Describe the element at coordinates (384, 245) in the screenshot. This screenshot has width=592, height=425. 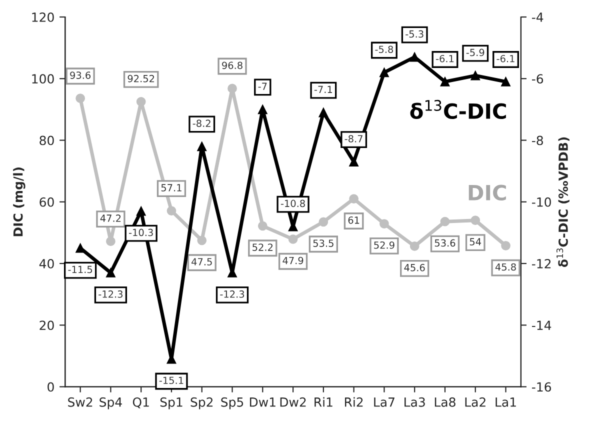
I see `data-label: 52.9` at that location.